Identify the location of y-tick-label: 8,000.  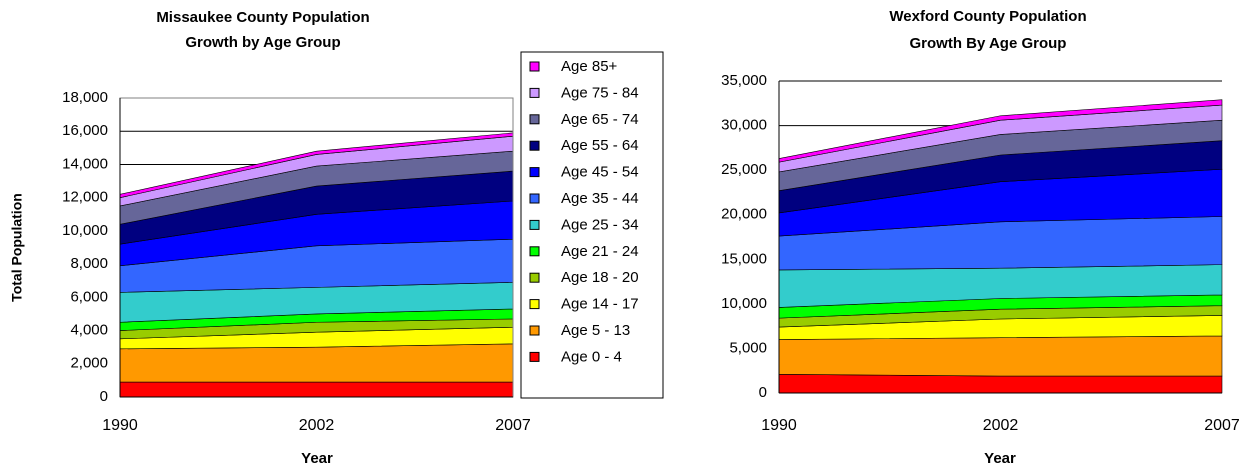
(89, 263).